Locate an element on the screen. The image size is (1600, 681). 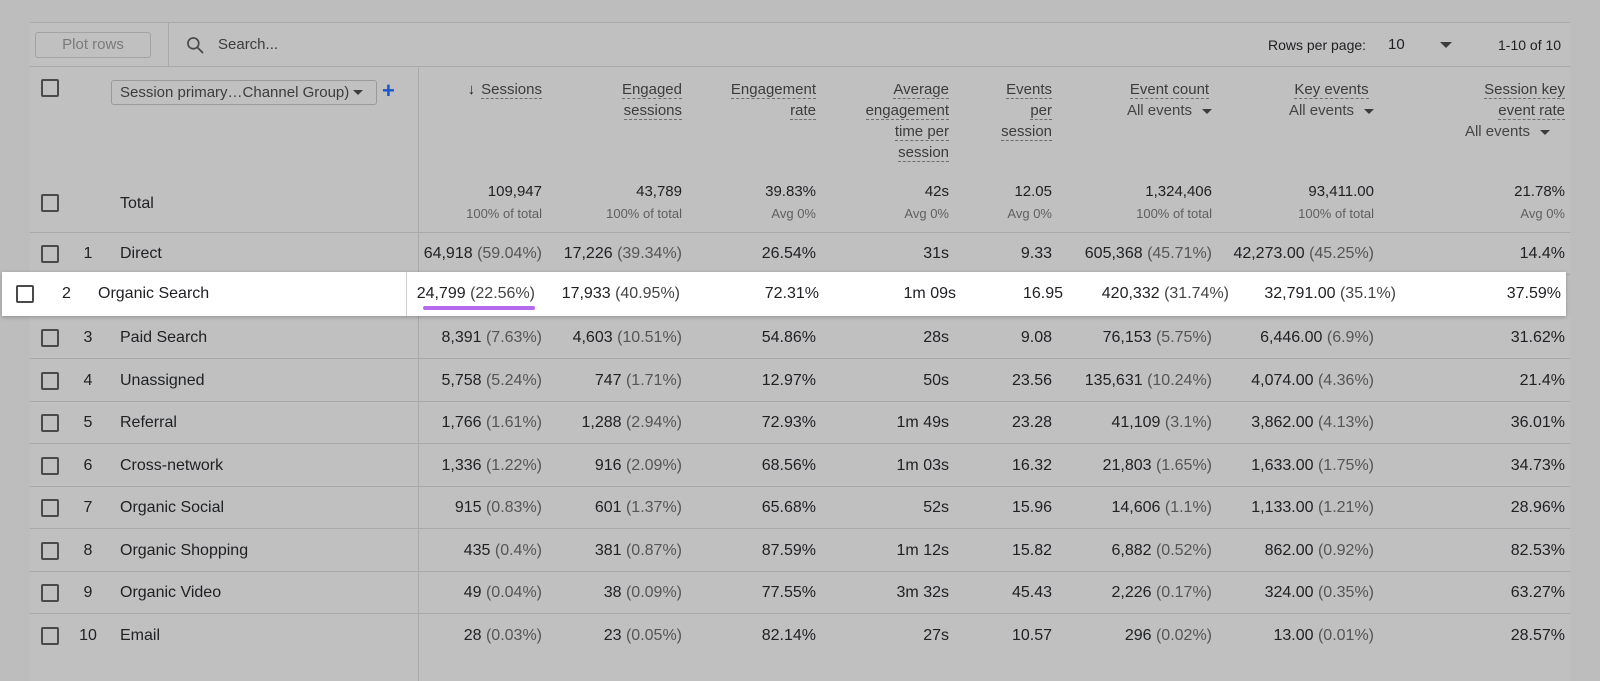
key-events-cell: 3,862.00 (4.13%) is located at coordinates (1312, 423).